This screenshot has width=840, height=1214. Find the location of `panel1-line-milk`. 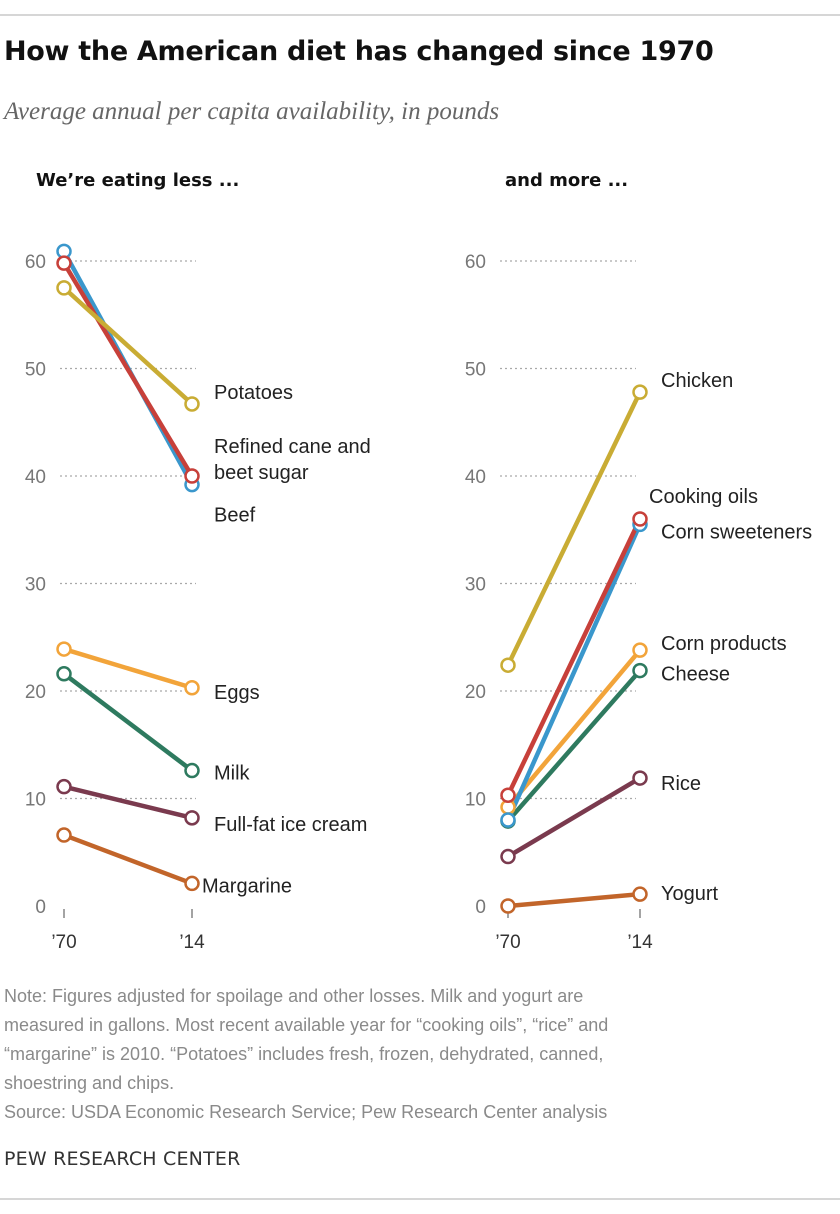

panel1-line-milk is located at coordinates (128, 722).